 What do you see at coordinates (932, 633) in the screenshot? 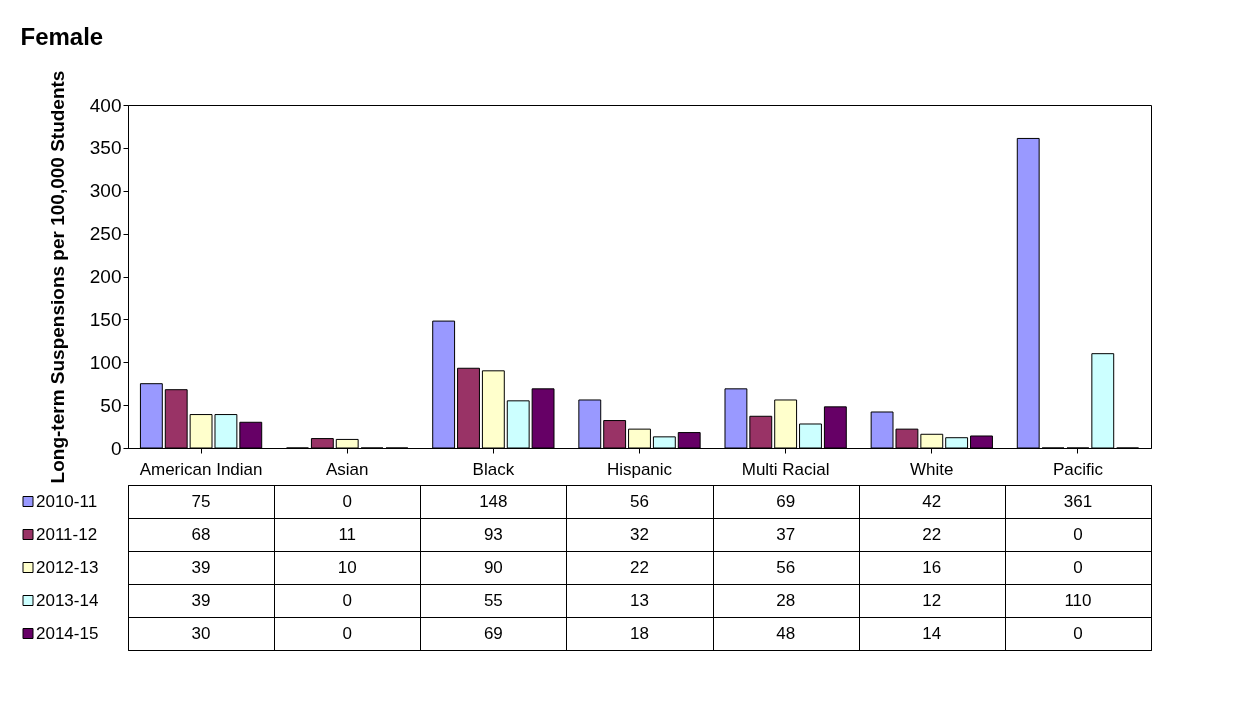
I see `data-label: 14` at bounding box center [932, 633].